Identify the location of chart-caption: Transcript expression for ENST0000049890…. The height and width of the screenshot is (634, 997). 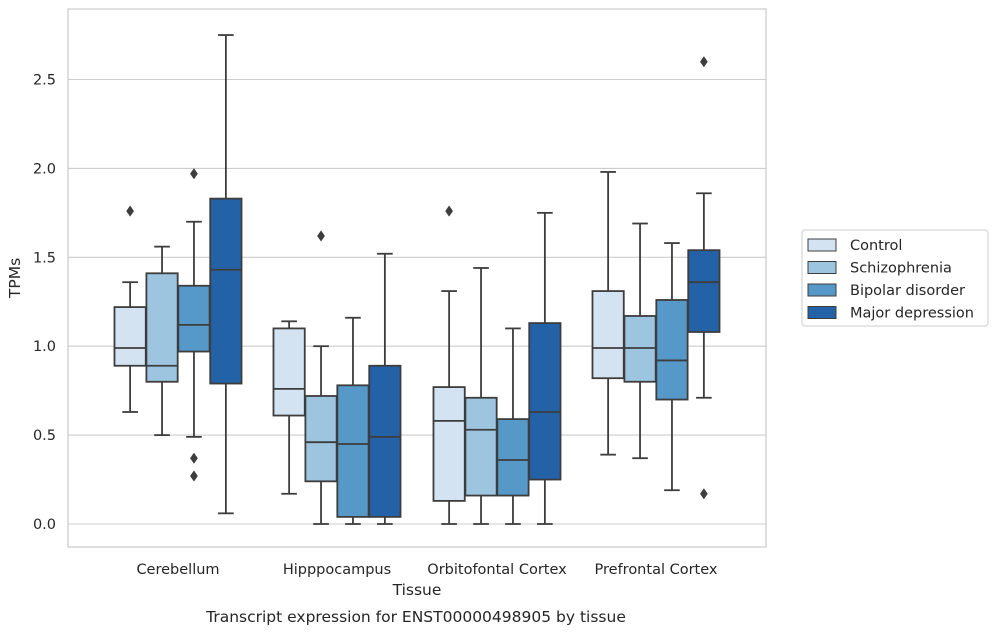
(415, 617).